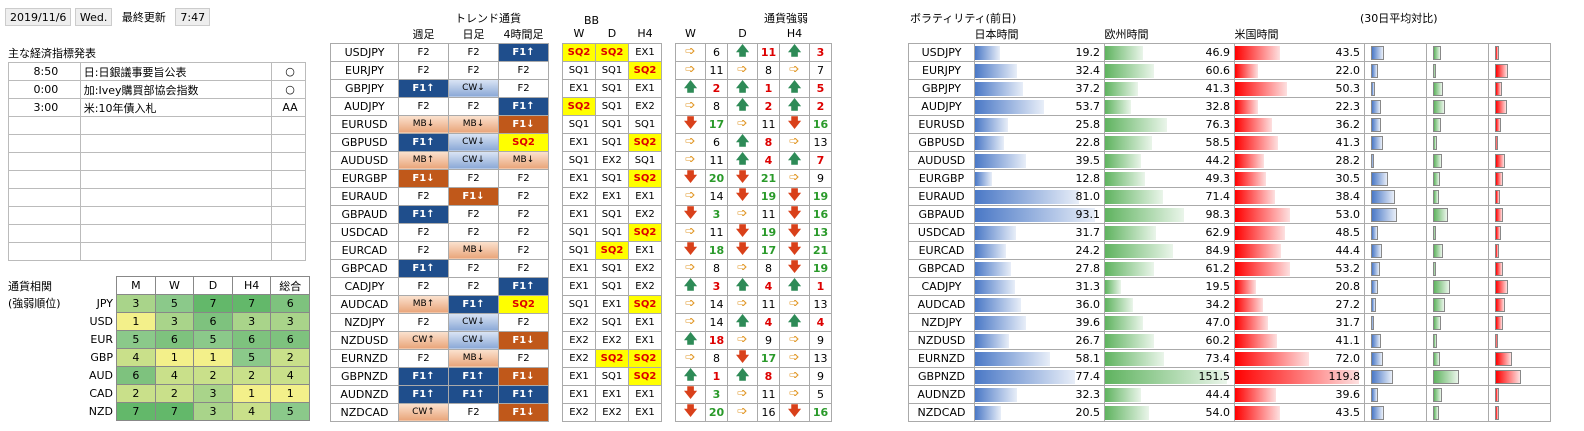 The width and height of the screenshot is (1584, 431). I want to click on vol-value: 46.9, so click(1218, 52).